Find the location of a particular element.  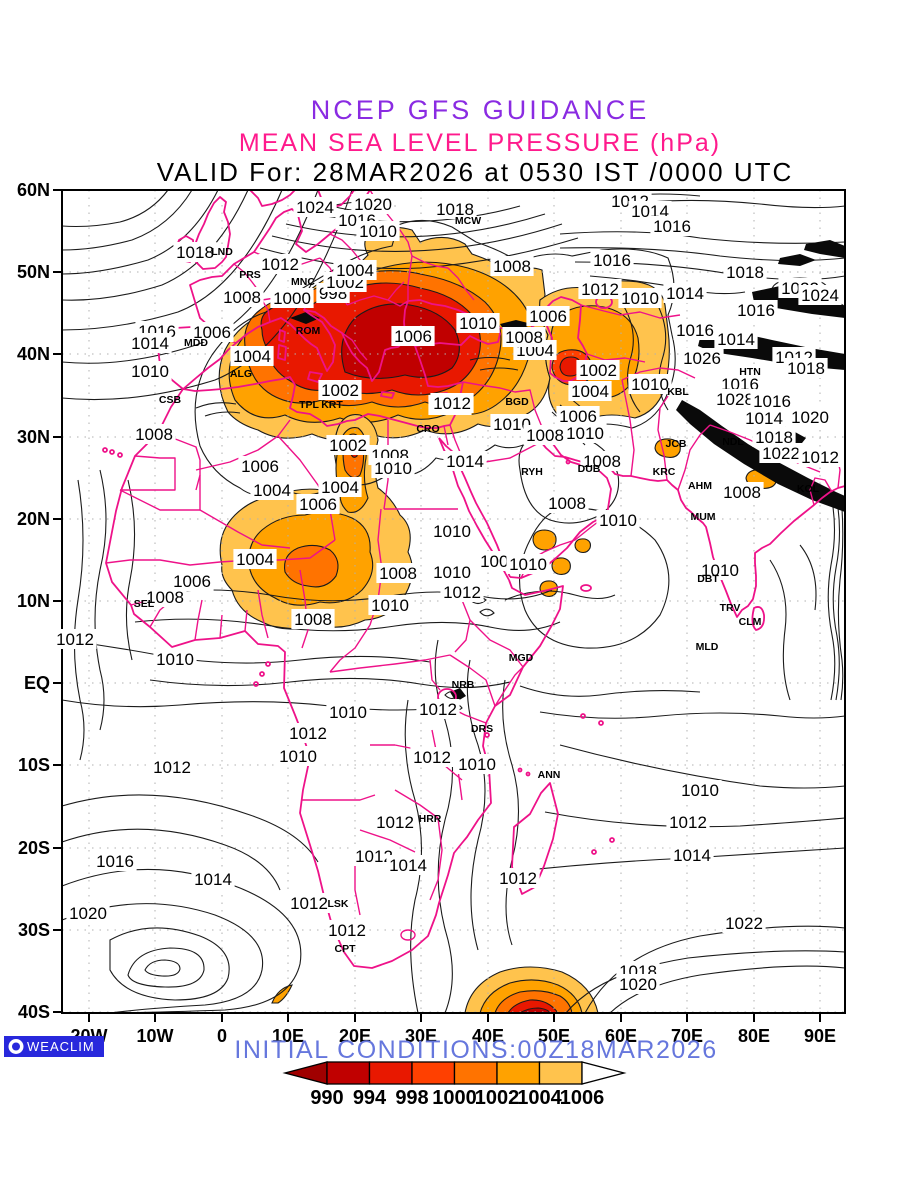

station-label: CRO is located at coordinates (427, 429).